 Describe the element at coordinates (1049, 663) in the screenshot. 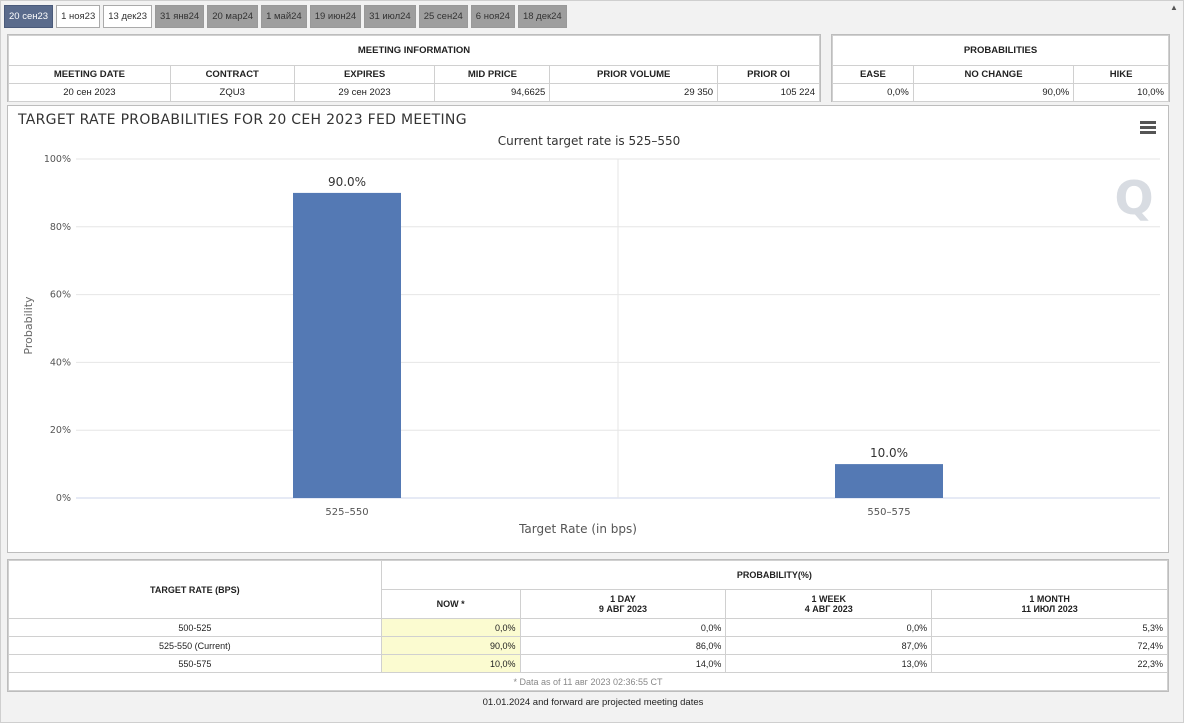

I see `one-month-cell: 22,3%` at that location.